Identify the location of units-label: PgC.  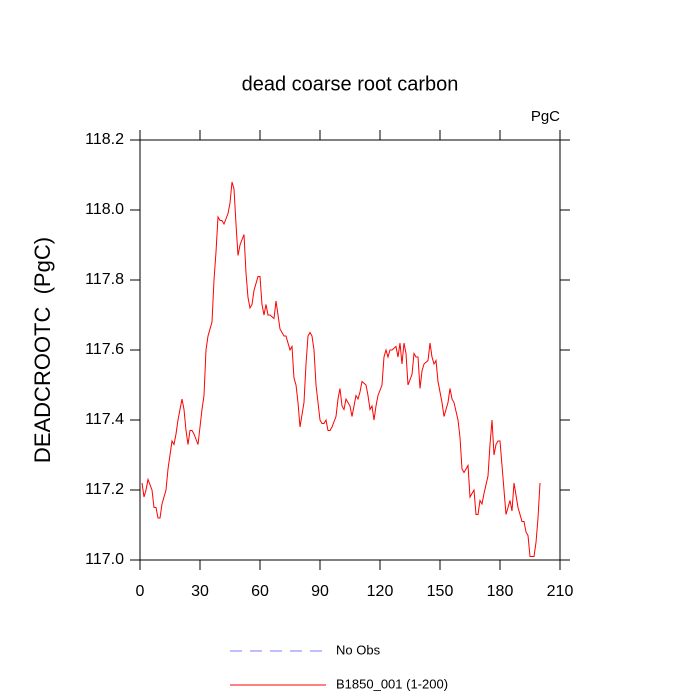
(545, 116).